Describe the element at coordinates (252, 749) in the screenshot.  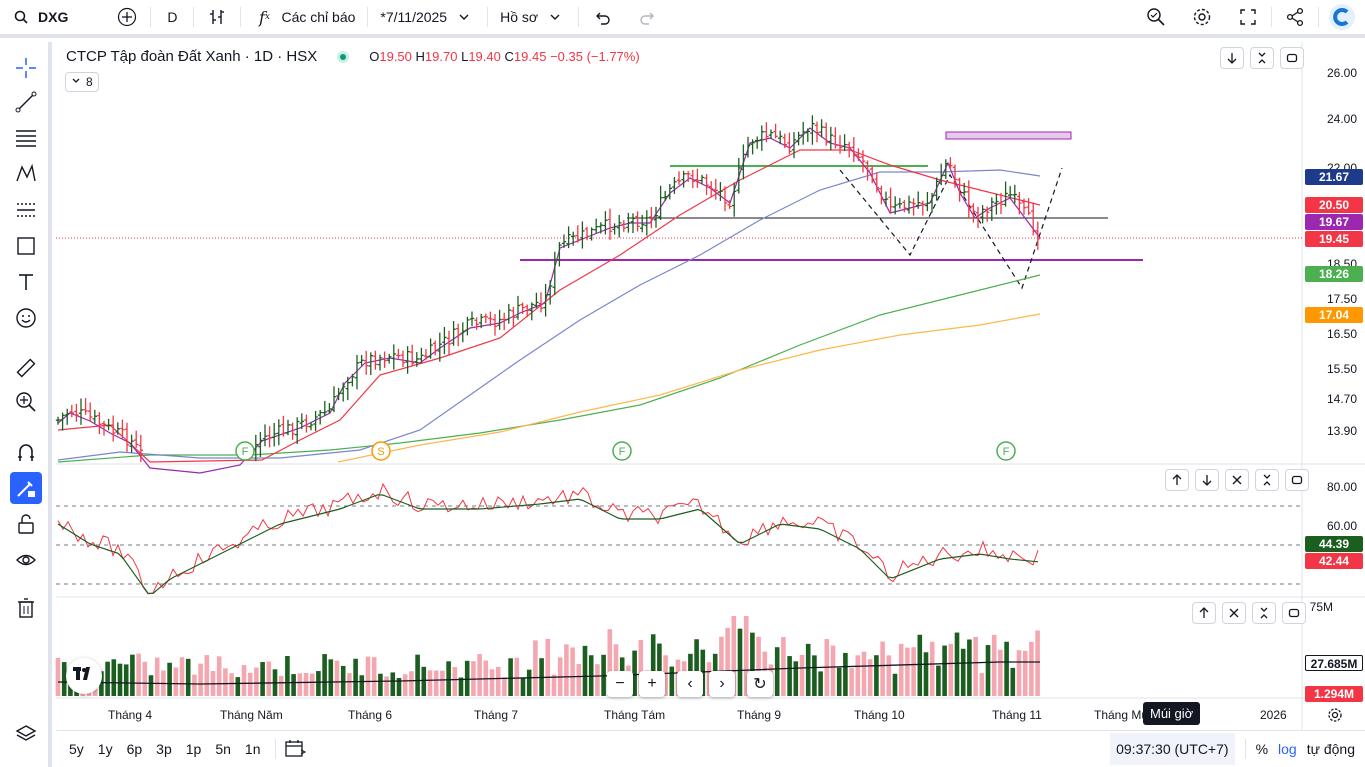
I see `range-1d: 1n` at that location.